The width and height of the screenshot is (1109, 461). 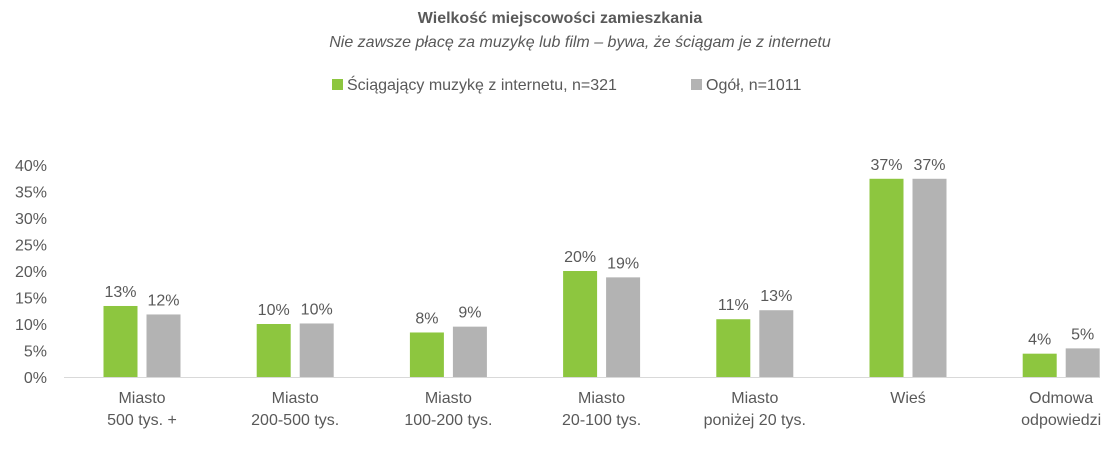 What do you see at coordinates (35, 378) in the screenshot?
I see `y-tick-label: 0%` at bounding box center [35, 378].